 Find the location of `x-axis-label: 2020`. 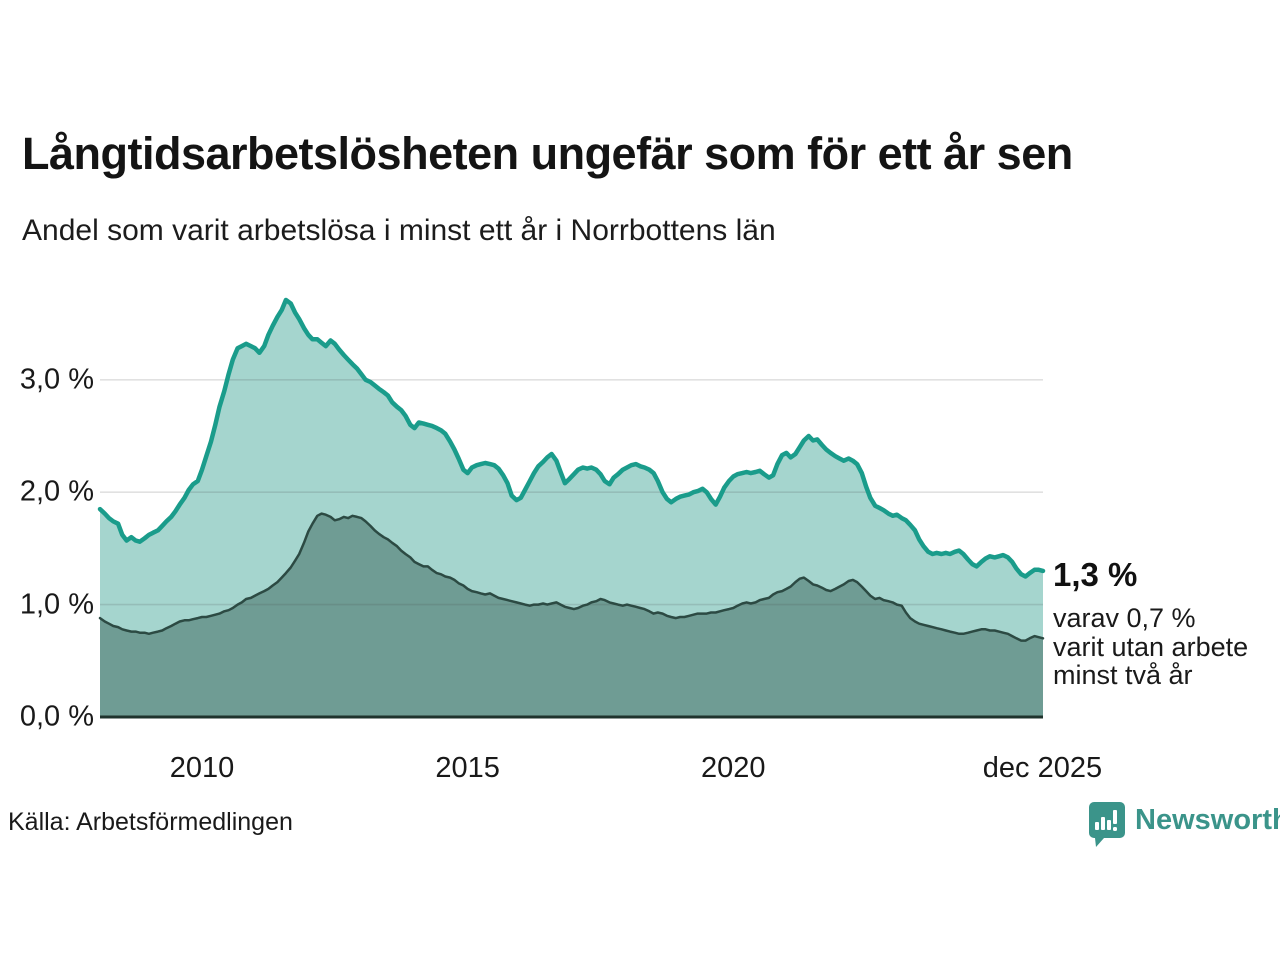

x-axis-label: 2020 is located at coordinates (733, 768).